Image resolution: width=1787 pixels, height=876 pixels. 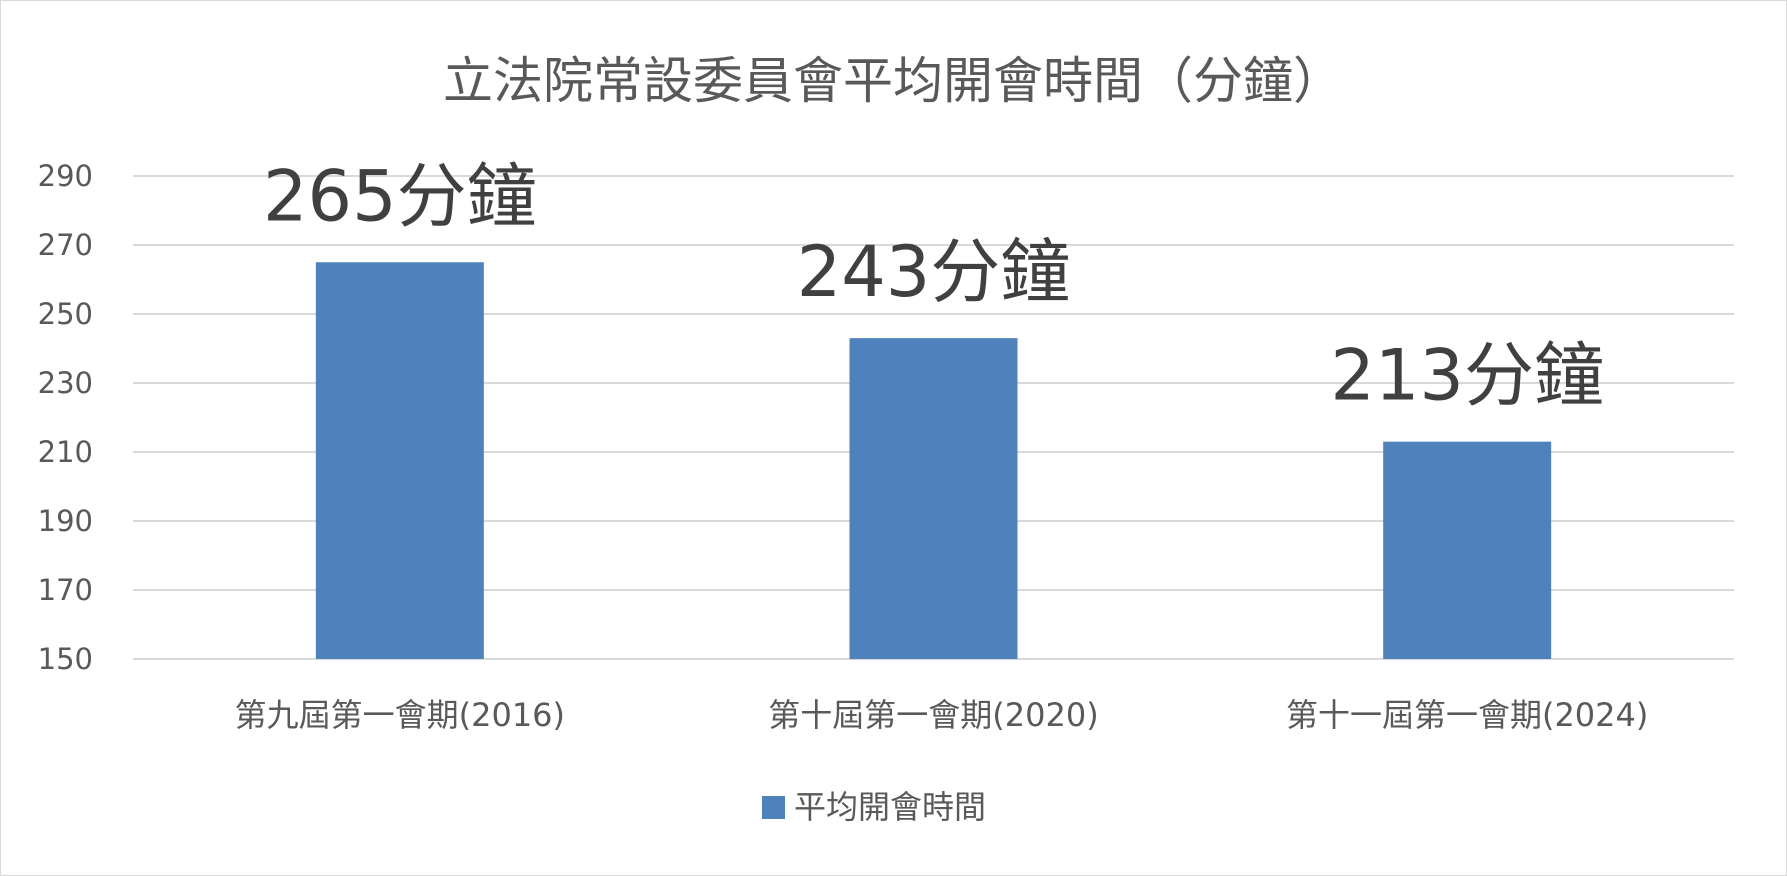 I want to click on chart-title: 立法院常設委員會平均開會時間（分鐘）, so click(x=893, y=81).